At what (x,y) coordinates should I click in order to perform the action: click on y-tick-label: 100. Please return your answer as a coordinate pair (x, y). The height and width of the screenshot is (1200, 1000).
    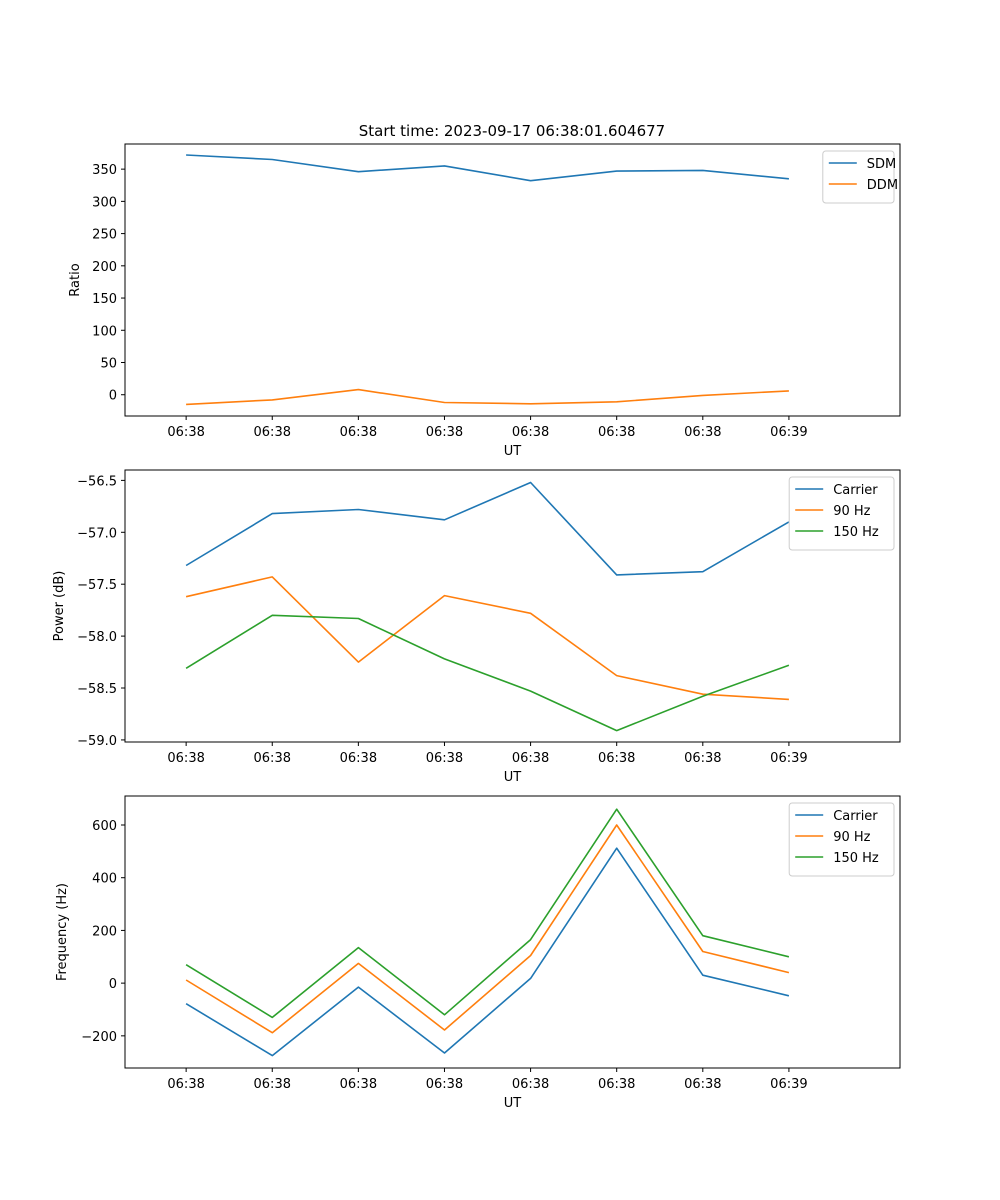
    Looking at the image, I should click on (104, 331).